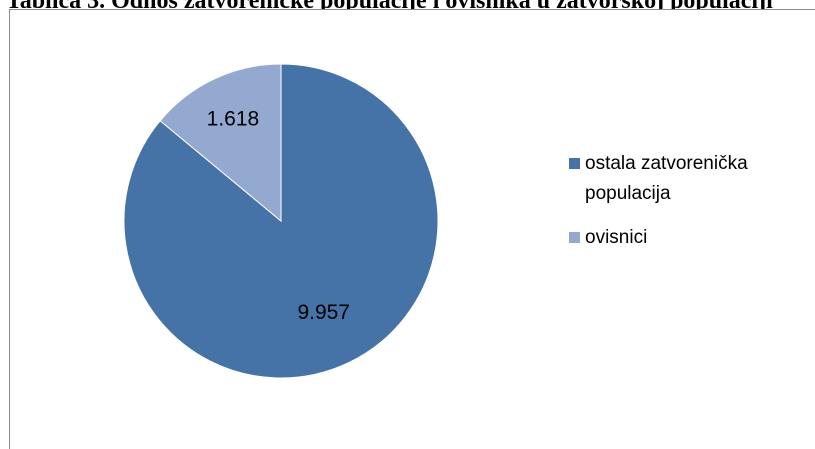 The image size is (815, 449). I want to click on legend-item-ostala: ostala zatvorenička populacija, so click(689, 179).